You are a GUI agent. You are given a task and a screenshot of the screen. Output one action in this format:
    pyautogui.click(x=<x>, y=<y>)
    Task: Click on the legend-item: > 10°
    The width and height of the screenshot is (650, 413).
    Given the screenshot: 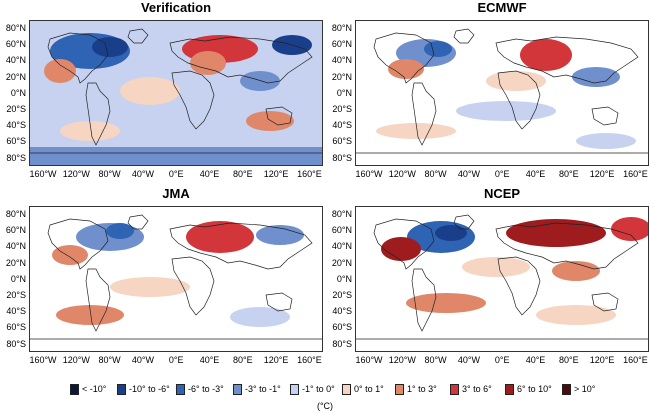 What is the action you would take?
    pyautogui.click(x=578, y=389)
    